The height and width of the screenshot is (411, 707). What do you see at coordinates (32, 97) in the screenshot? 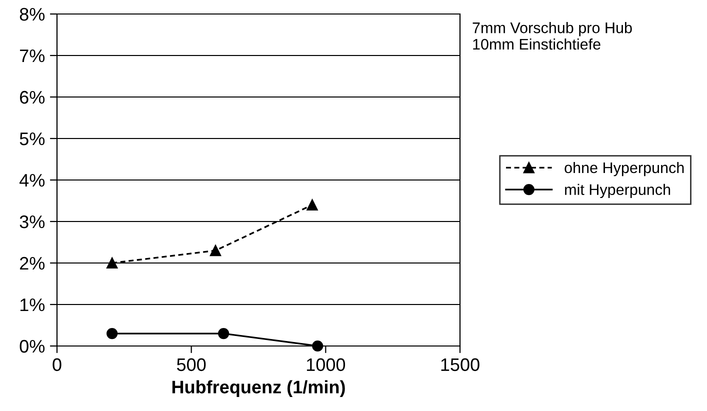
I see `y-tick-label: 6%` at bounding box center [32, 97].